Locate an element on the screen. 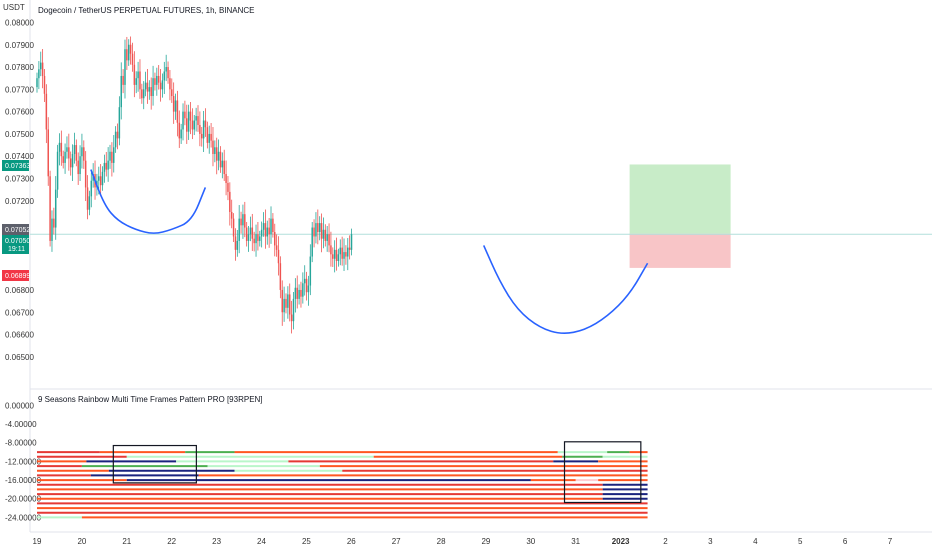 The image size is (932, 550). stop-zone is located at coordinates (680, 250).